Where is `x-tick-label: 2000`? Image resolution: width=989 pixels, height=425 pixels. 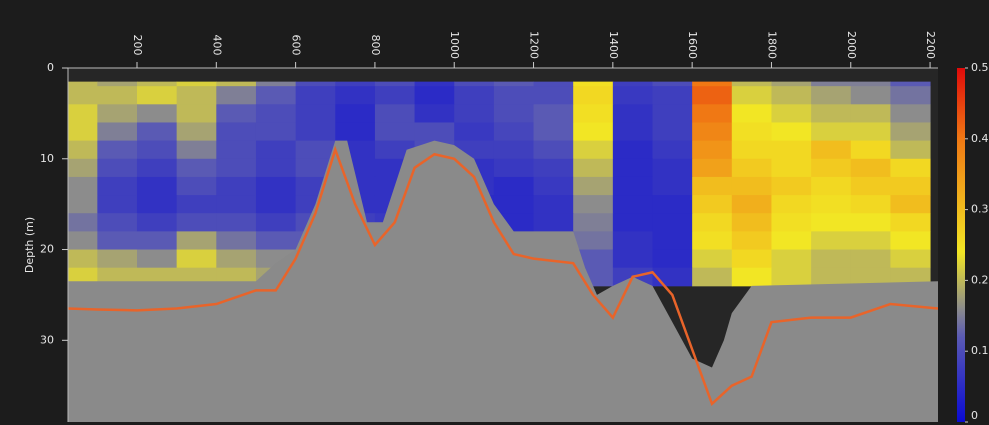
x-tick-label: 2000 is located at coordinates (851, 45).